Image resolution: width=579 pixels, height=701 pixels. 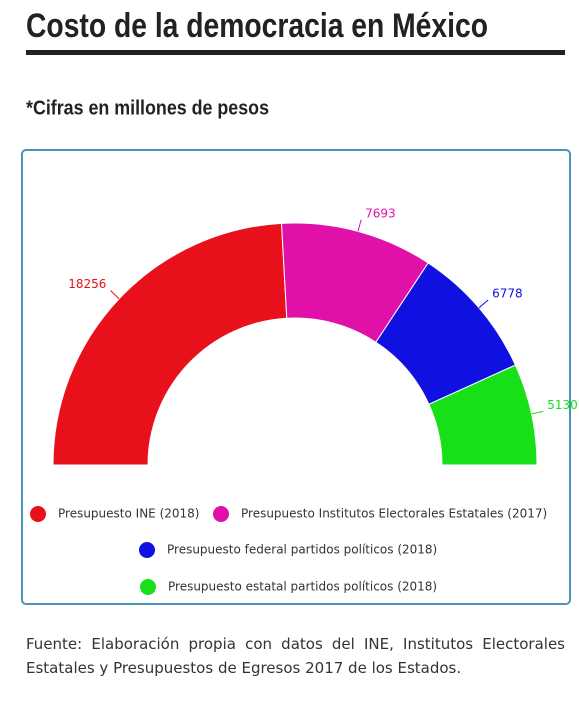 I want to click on data-label: 7693, so click(x=380, y=213).